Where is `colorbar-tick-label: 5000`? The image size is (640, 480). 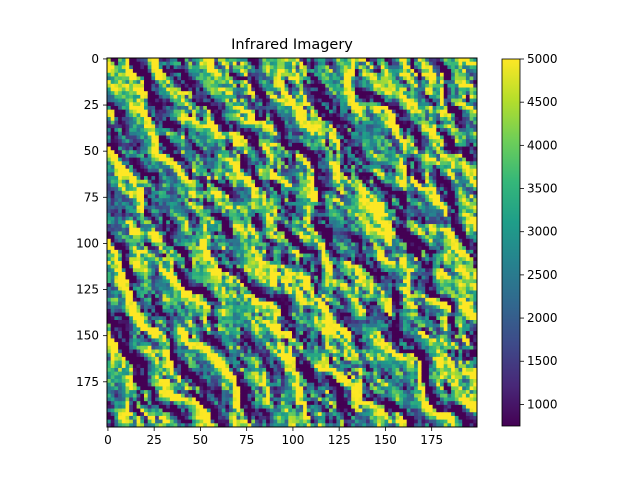
colorbar-tick-label: 5000 is located at coordinates (542, 59).